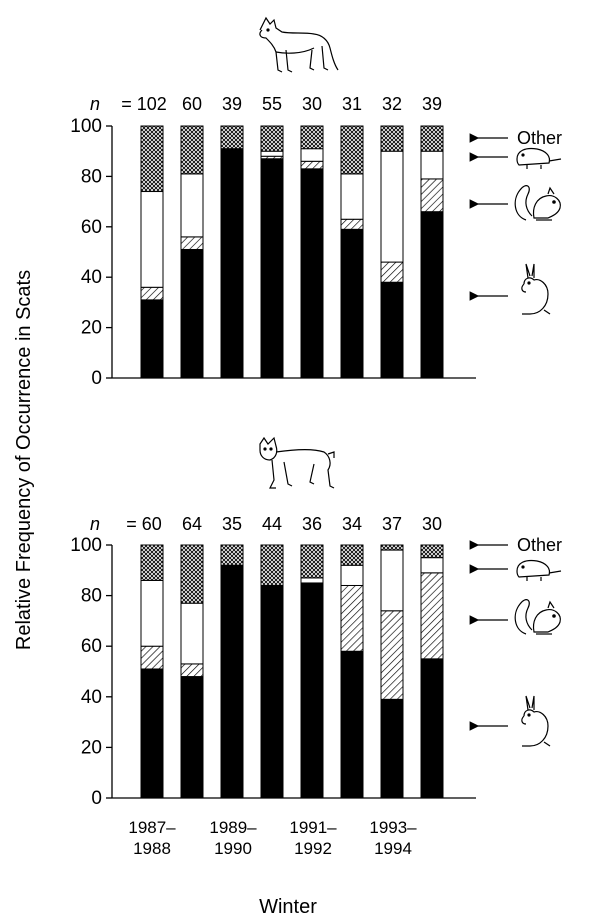 This screenshot has height=924, width=589. What do you see at coordinates (152, 848) in the screenshot?
I see `x-tick-label: 1988` at bounding box center [152, 848].